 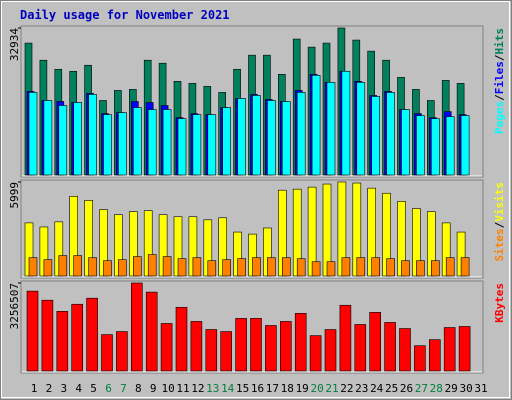 I want to click on legend: Sites/Visits, so click(x=499, y=222).